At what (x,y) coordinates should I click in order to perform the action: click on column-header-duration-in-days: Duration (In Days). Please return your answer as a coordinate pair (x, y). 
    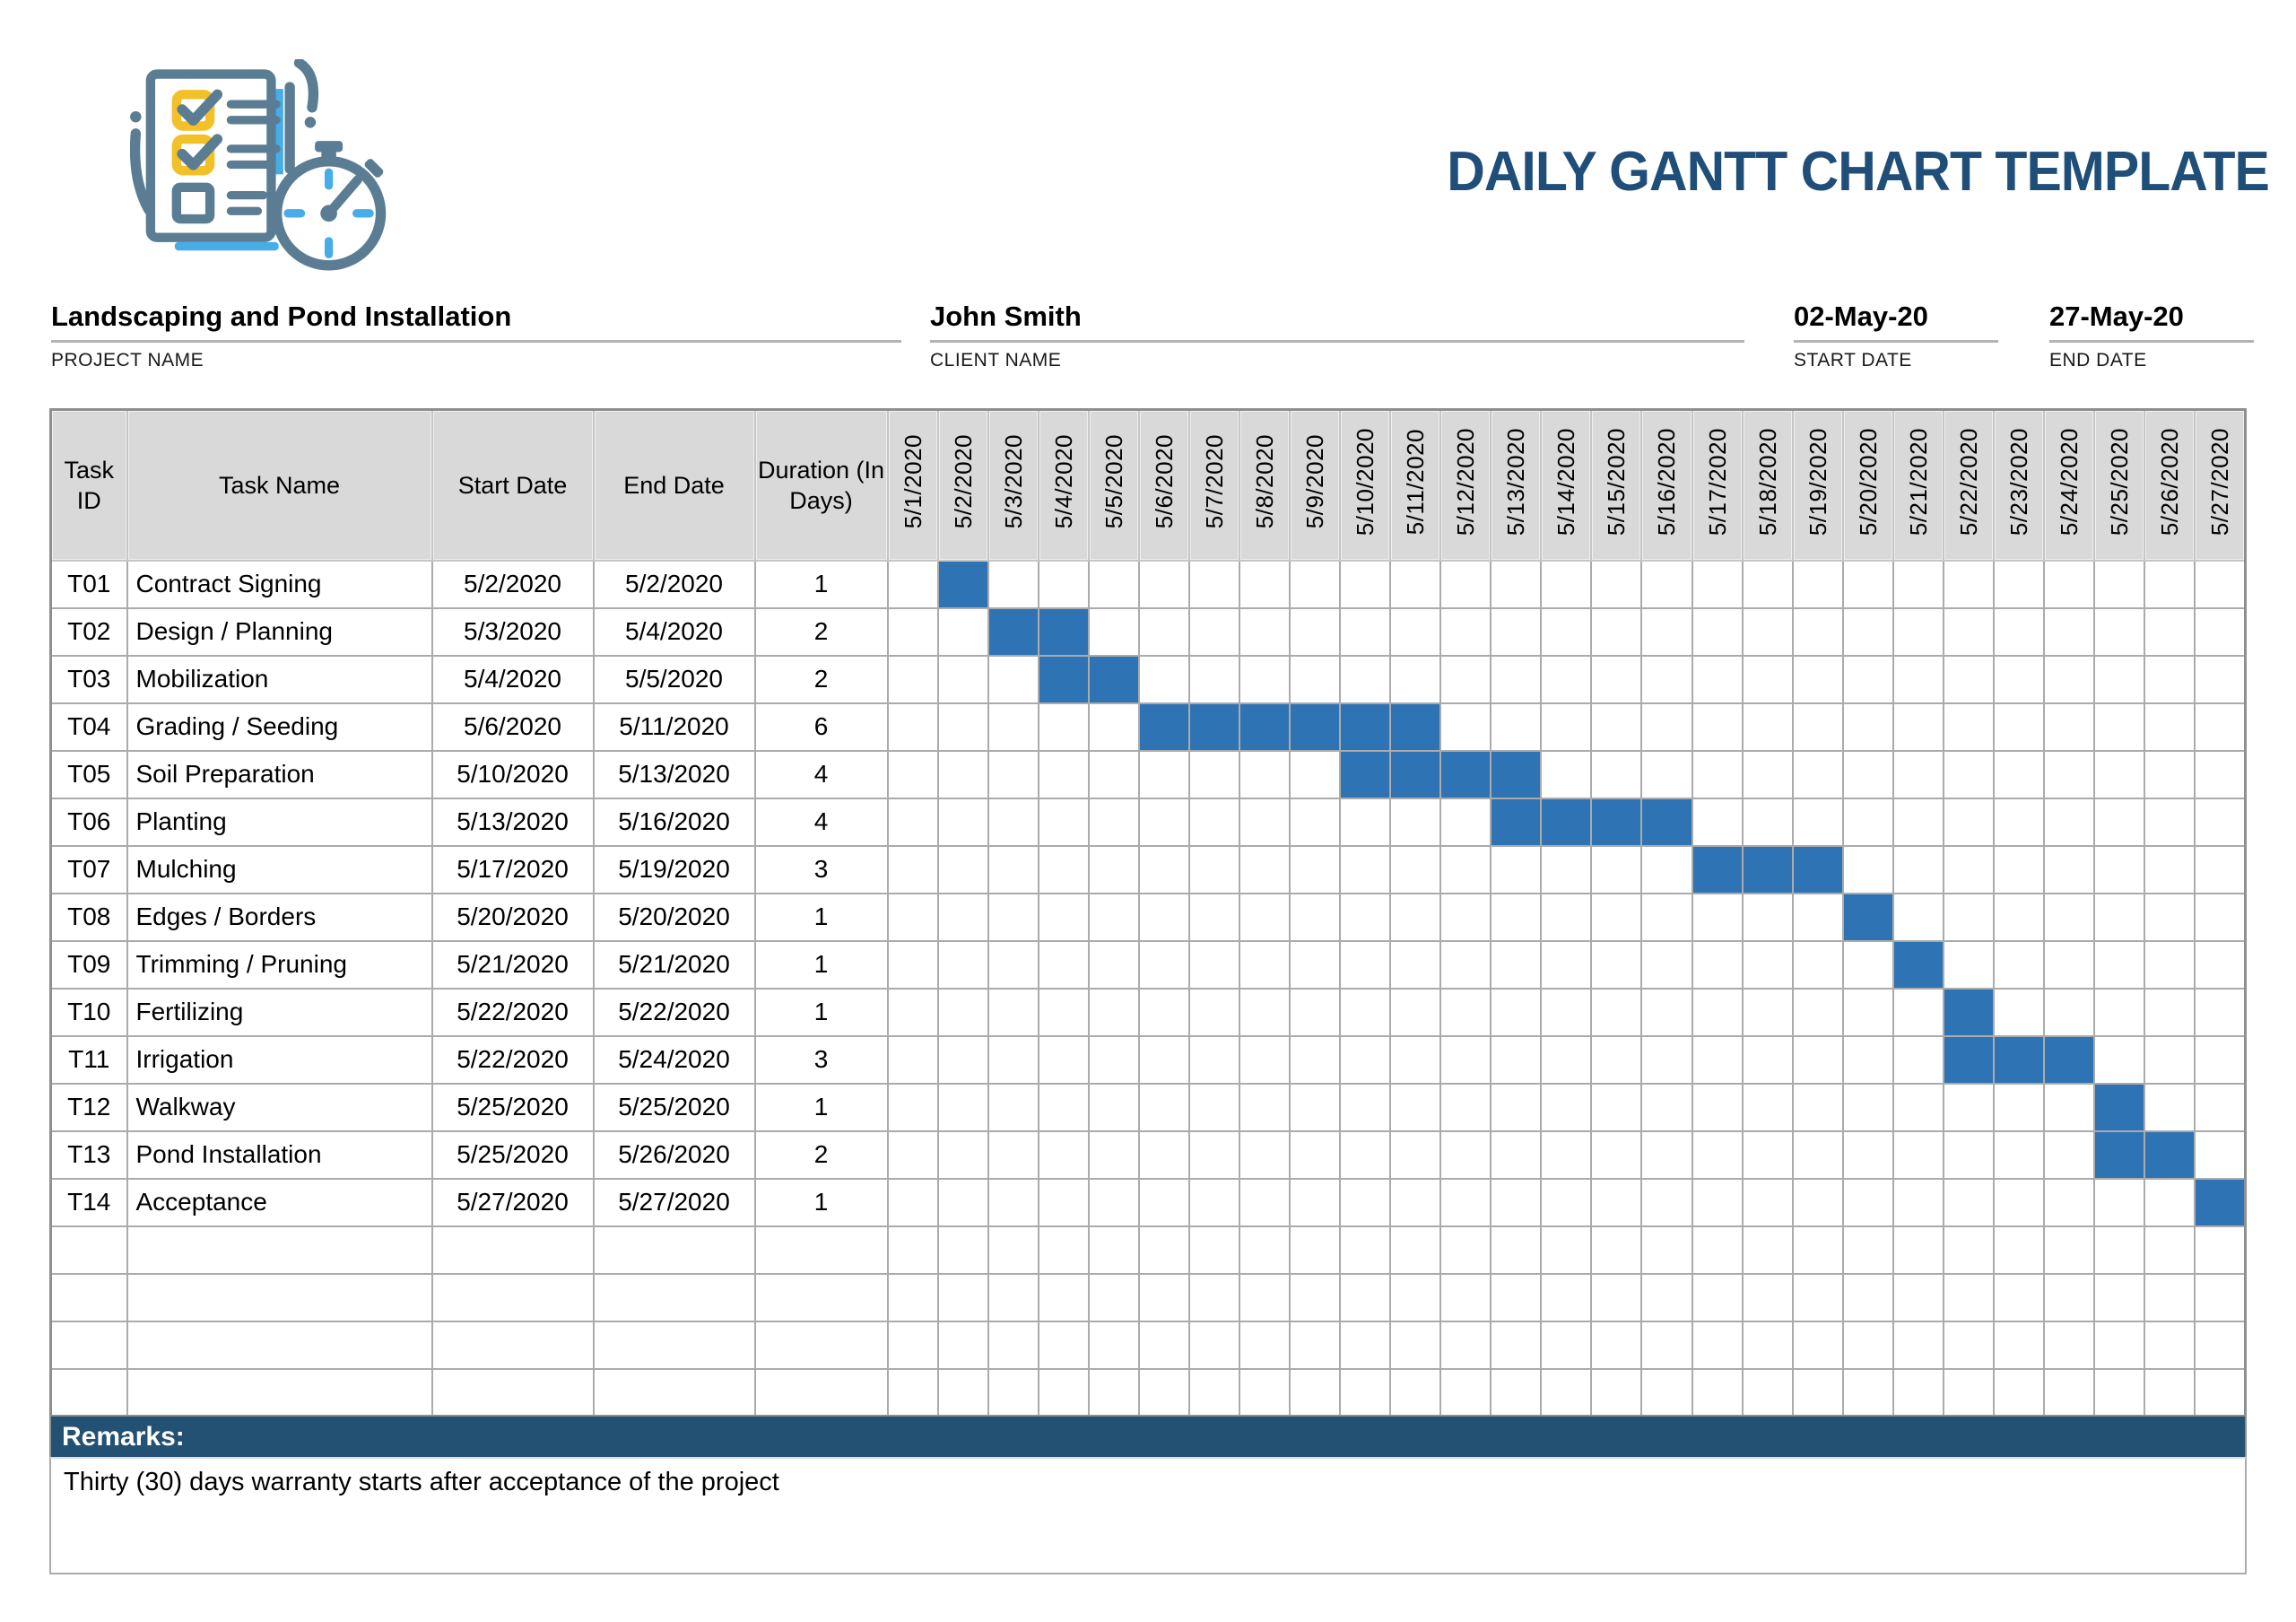
    Looking at the image, I should click on (821, 485).